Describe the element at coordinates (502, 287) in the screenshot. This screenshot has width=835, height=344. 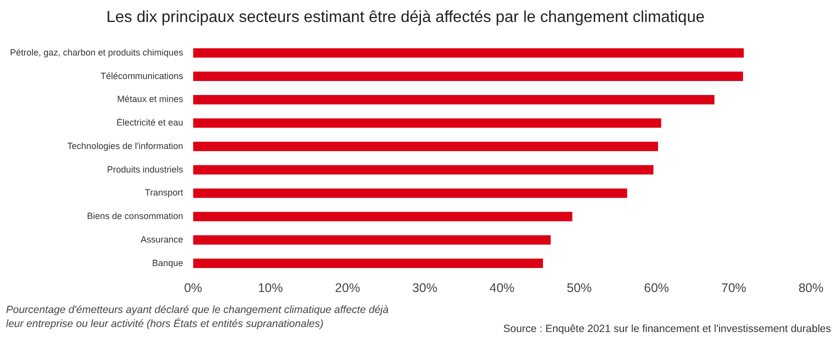
I see `x-tick-label: 40%` at that location.